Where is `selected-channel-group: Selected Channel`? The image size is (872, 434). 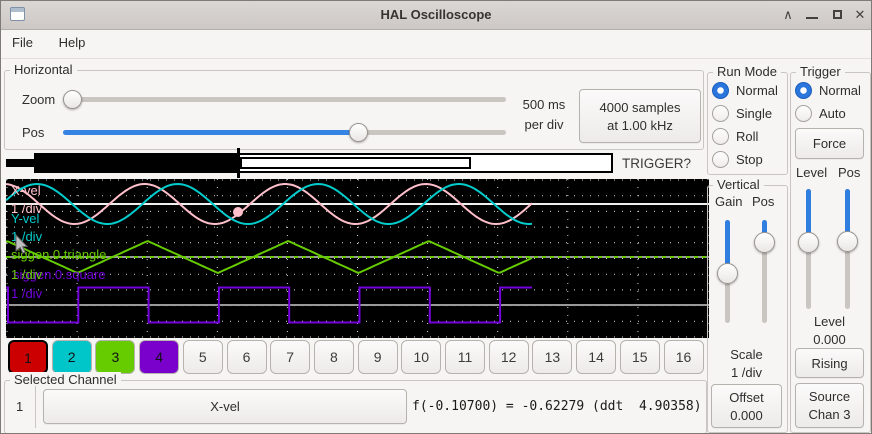 selected-channel-group: Selected Channel is located at coordinates (355, 402).